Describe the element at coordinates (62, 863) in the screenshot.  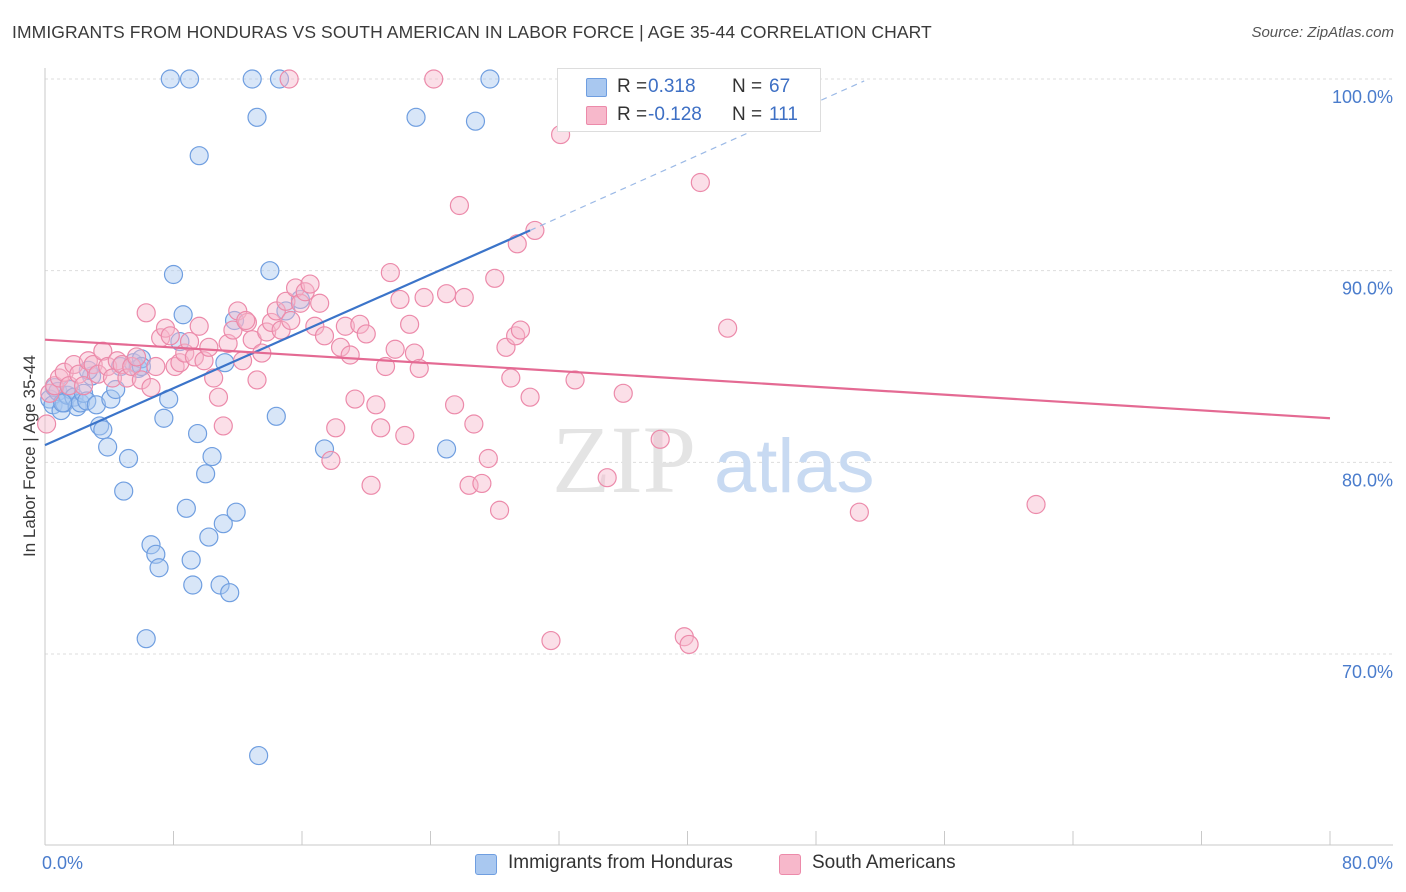
I see `x-tick-label-min: 0.0%` at that location.